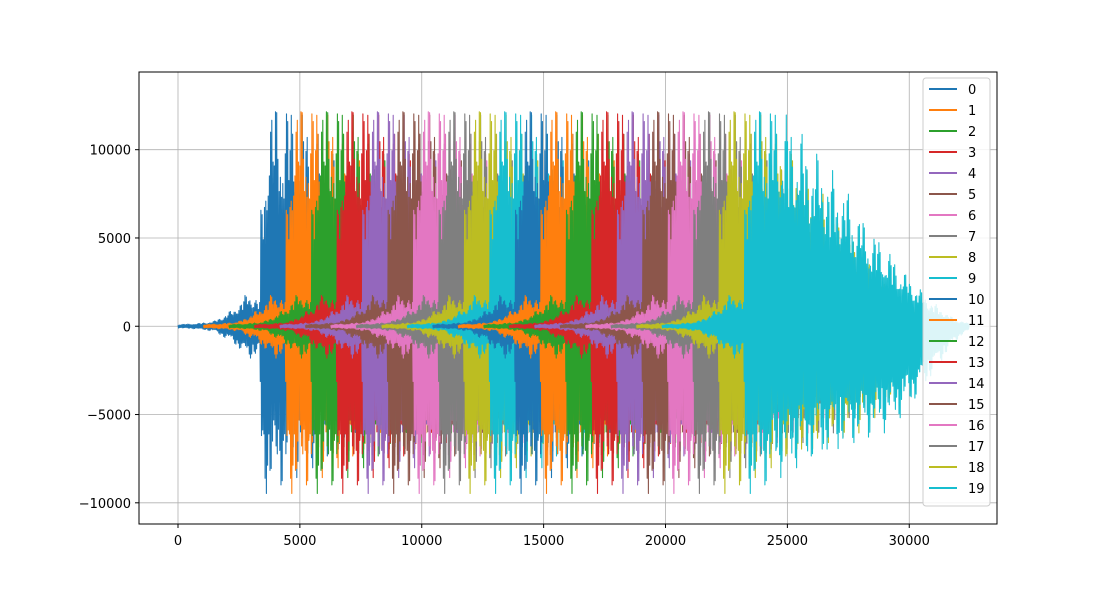  I want to click on x-axis: 0 5000 10000 15000 20000 25000 30000, so click(552, 536).